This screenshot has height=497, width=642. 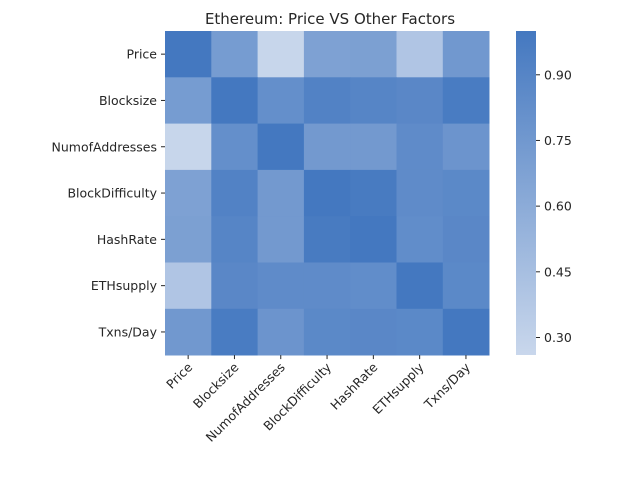 I want to click on row-label: Blocksize, so click(x=128, y=100).